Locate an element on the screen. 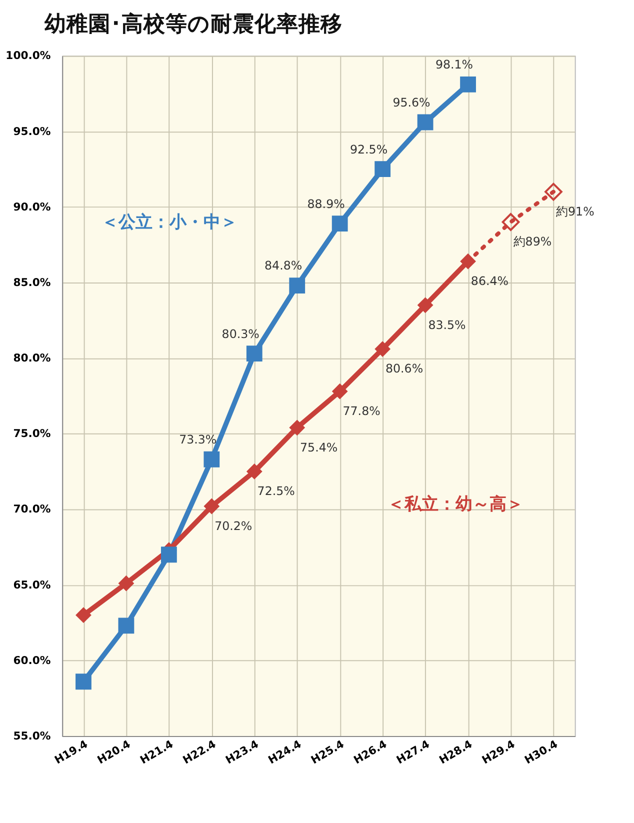  y-tick-label: 80.0% is located at coordinates (32, 358).